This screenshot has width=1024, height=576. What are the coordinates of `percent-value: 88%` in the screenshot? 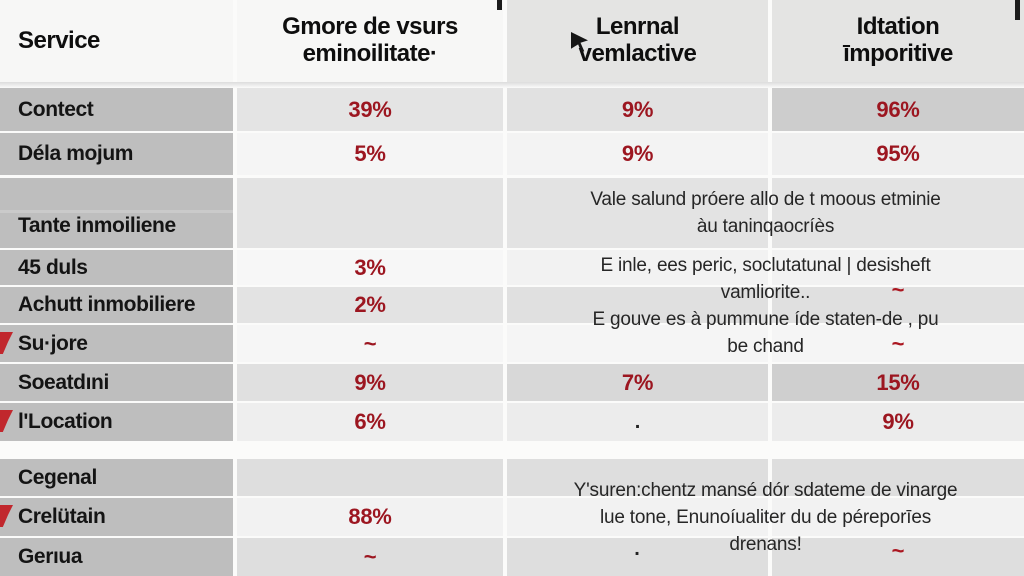 It's located at (370, 516).